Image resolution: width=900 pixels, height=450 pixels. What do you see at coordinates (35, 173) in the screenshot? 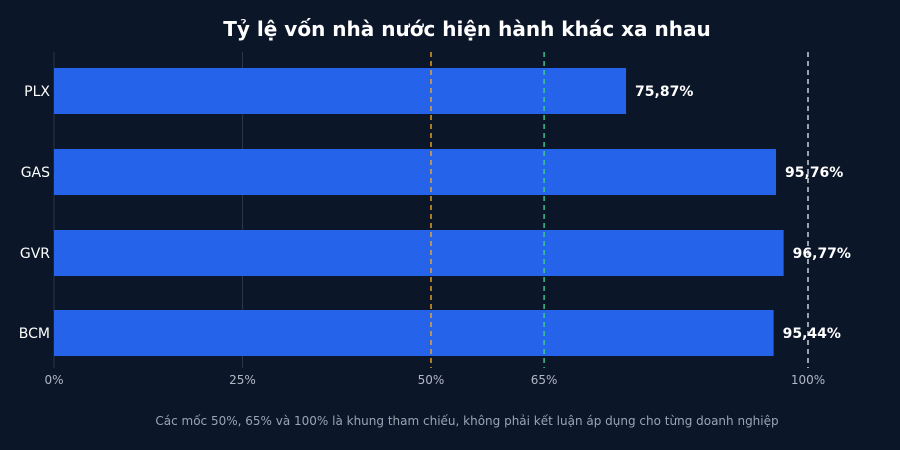
I see `category-label-gas: GAS` at bounding box center [35, 173].